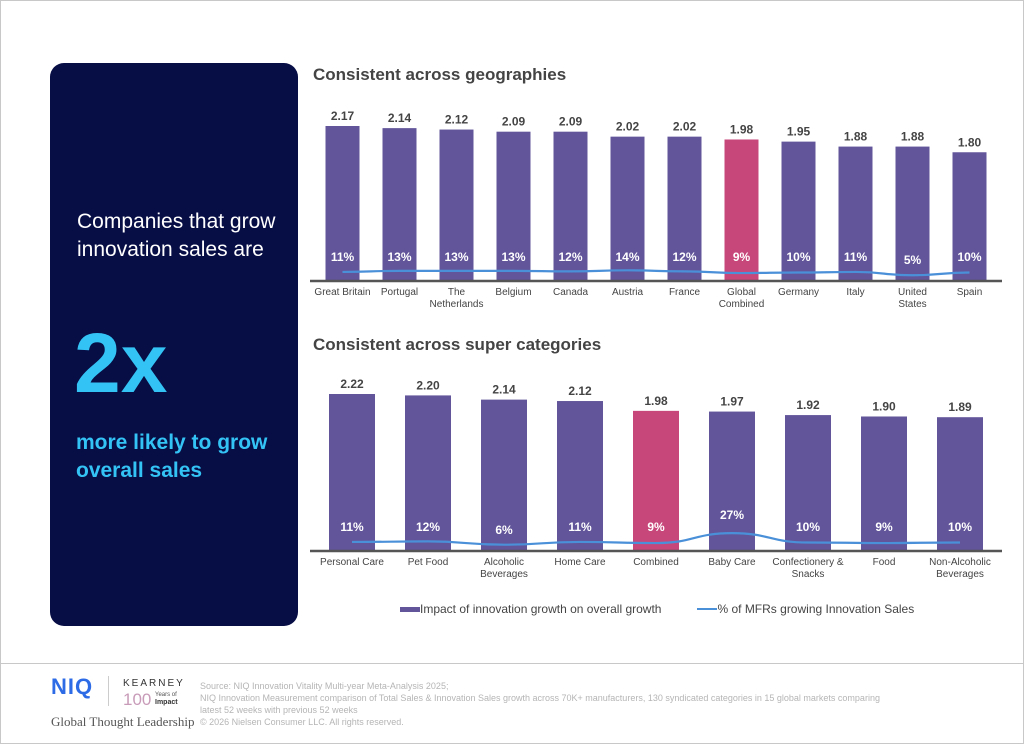  Describe the element at coordinates (352, 562) in the screenshot. I see `category-label: Personal Care` at that location.